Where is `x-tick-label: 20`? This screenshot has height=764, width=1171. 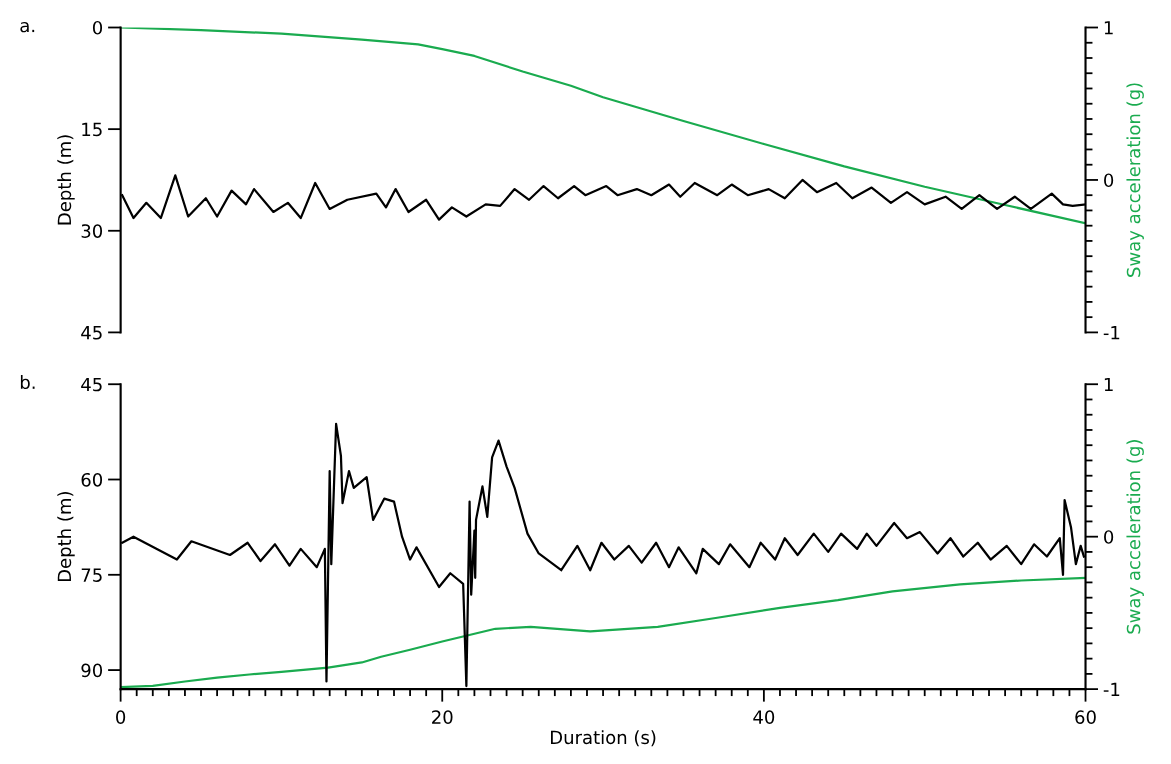 x-tick-label: 20 is located at coordinates (442, 717).